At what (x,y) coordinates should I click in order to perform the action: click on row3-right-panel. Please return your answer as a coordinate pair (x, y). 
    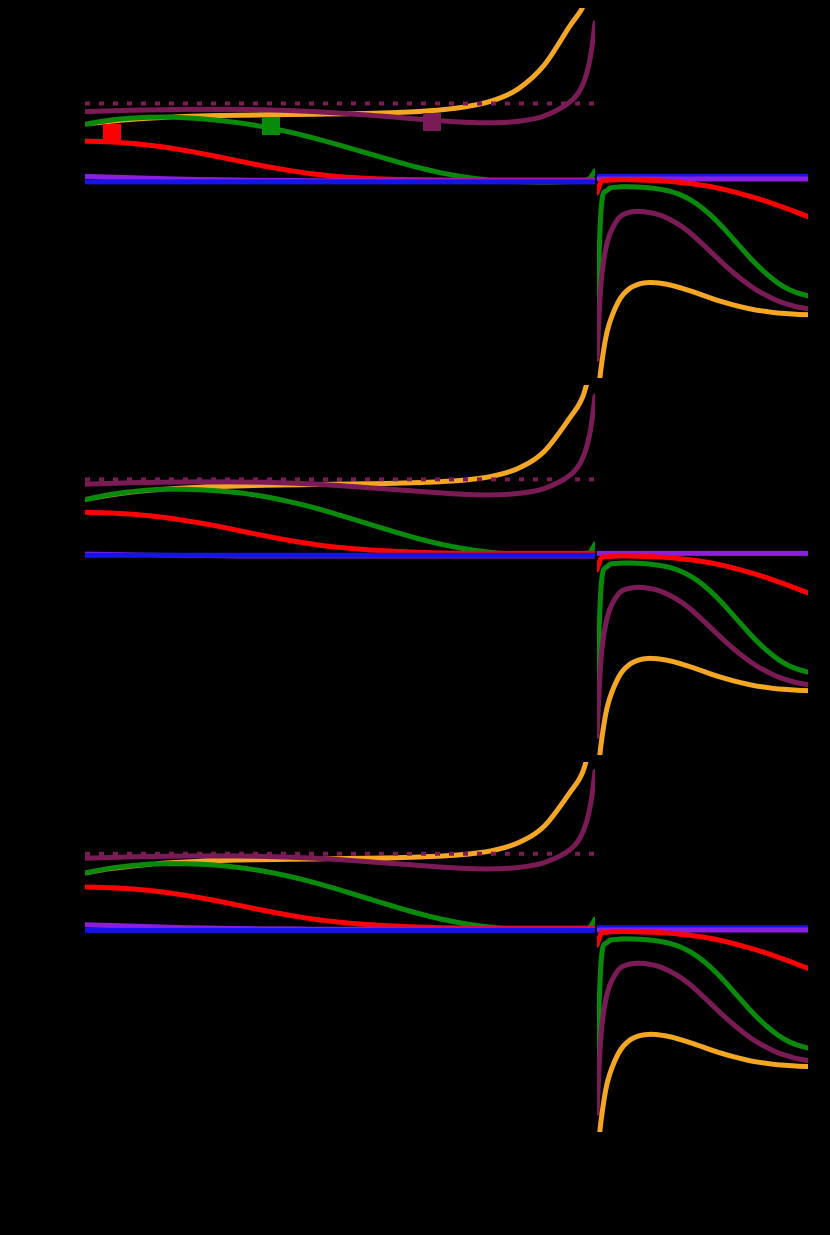
    Looking at the image, I should click on (702, 947).